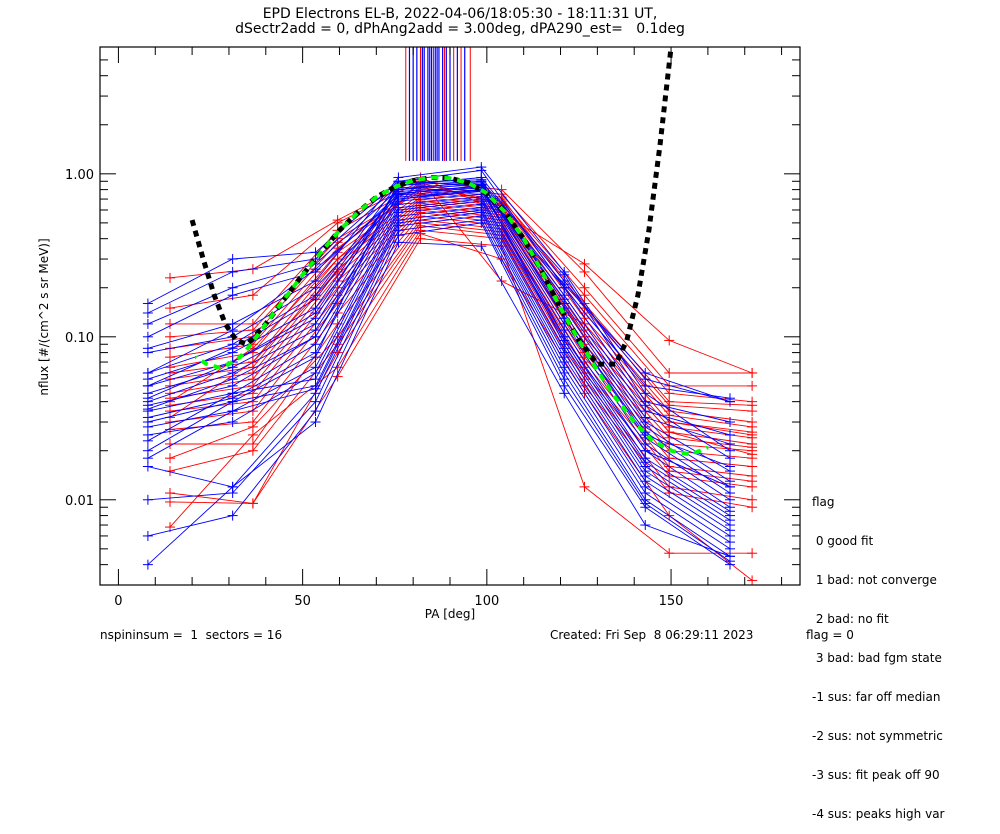 This screenshot has width=1000, height=834. What do you see at coordinates (830, 635) in the screenshot?
I see `footer-flag: flag = 0` at bounding box center [830, 635].